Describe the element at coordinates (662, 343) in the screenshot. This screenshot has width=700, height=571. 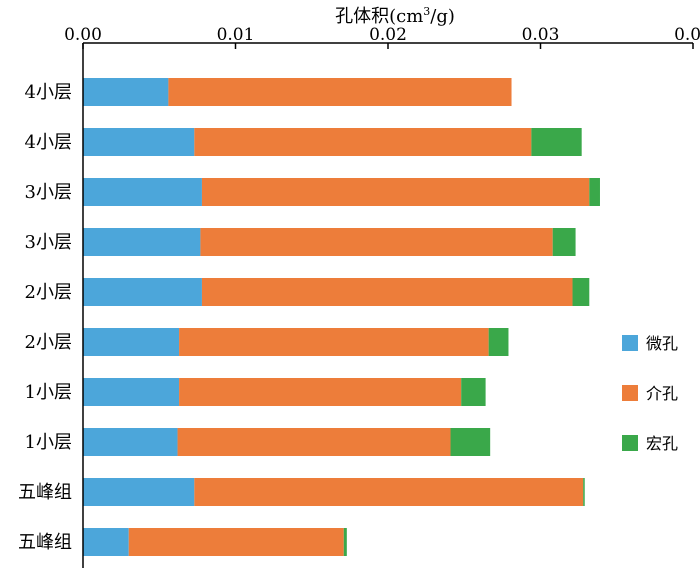
I see `legend-label: 微孔` at that location.